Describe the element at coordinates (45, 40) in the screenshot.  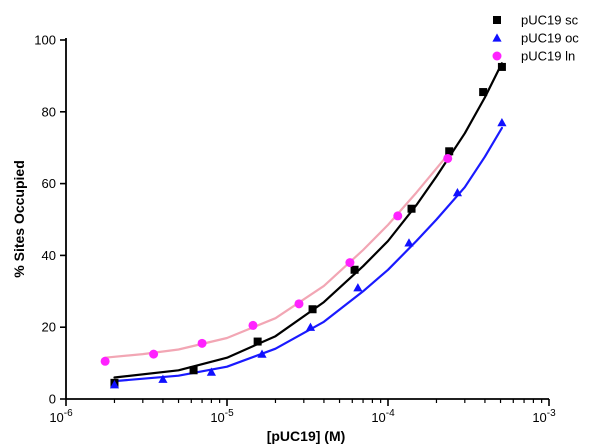
I see `y-tick-label: 100` at that location.